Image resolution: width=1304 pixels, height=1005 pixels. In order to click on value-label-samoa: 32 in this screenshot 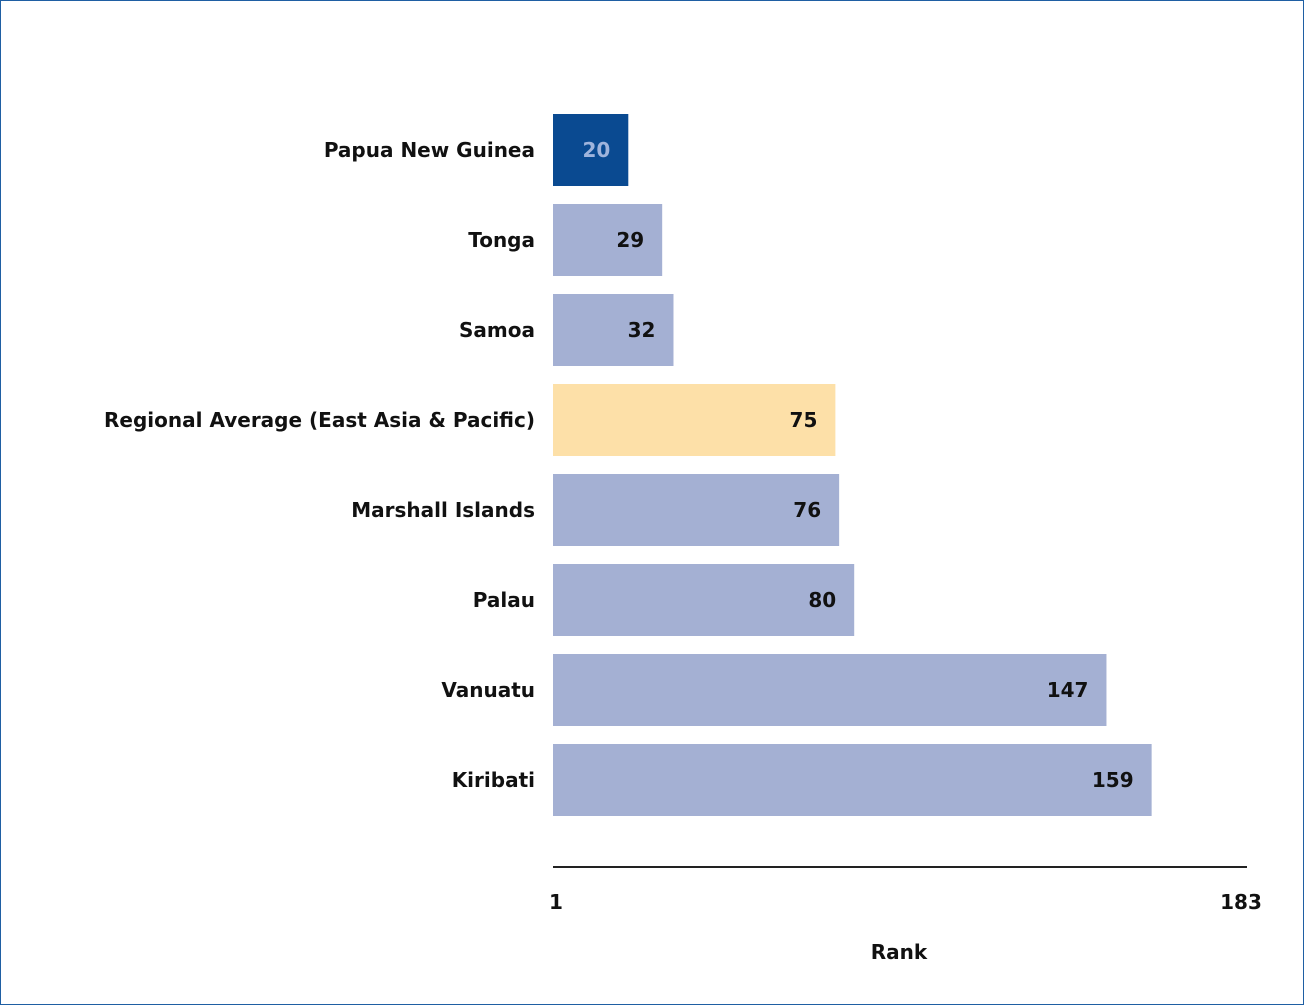, I will do `click(642, 330)`.